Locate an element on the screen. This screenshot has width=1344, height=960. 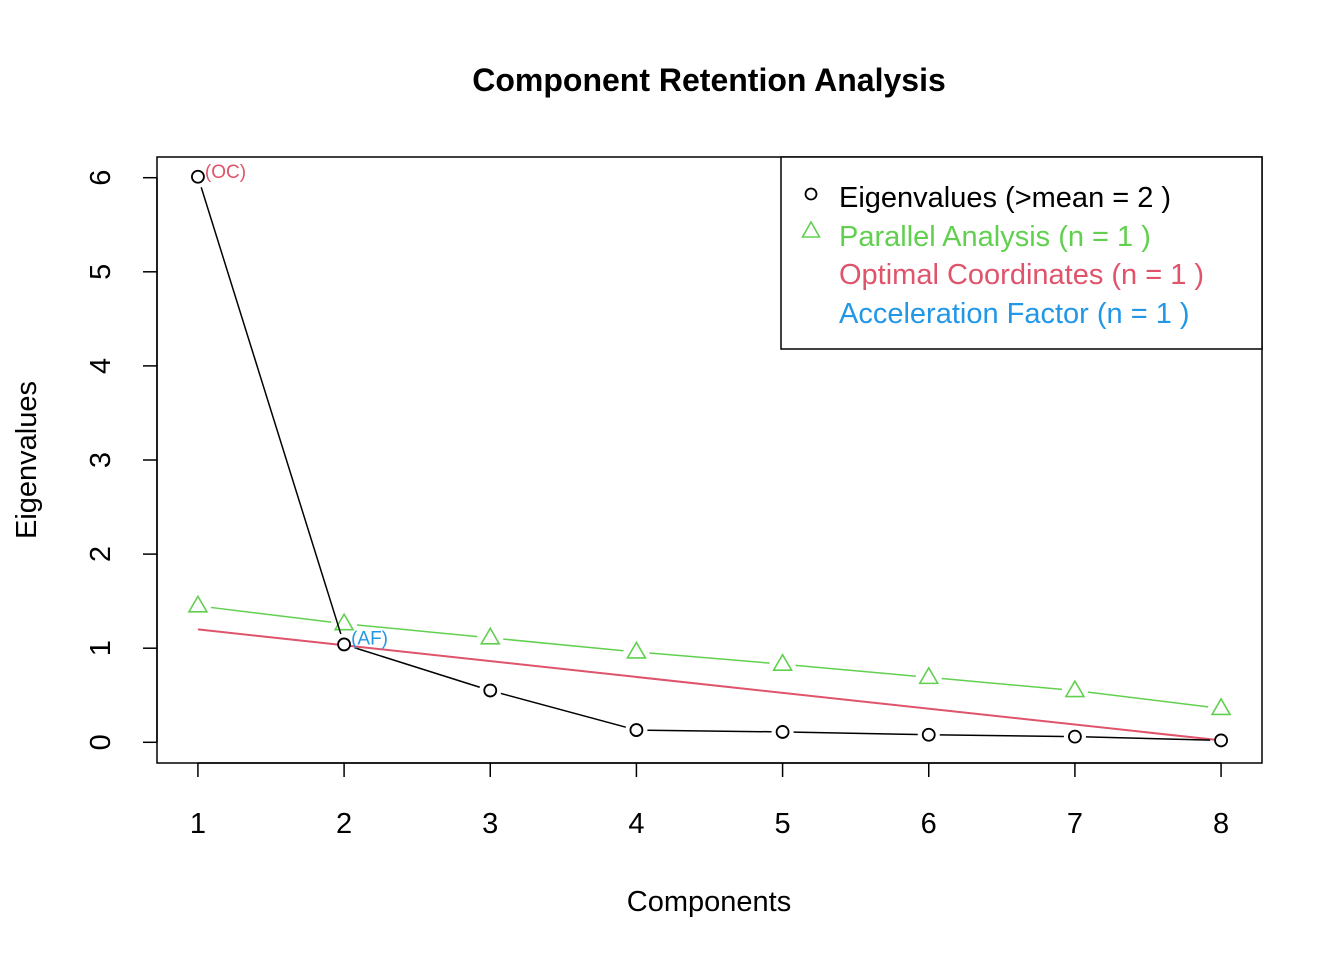
x-tick-label: 3 is located at coordinates (490, 824).